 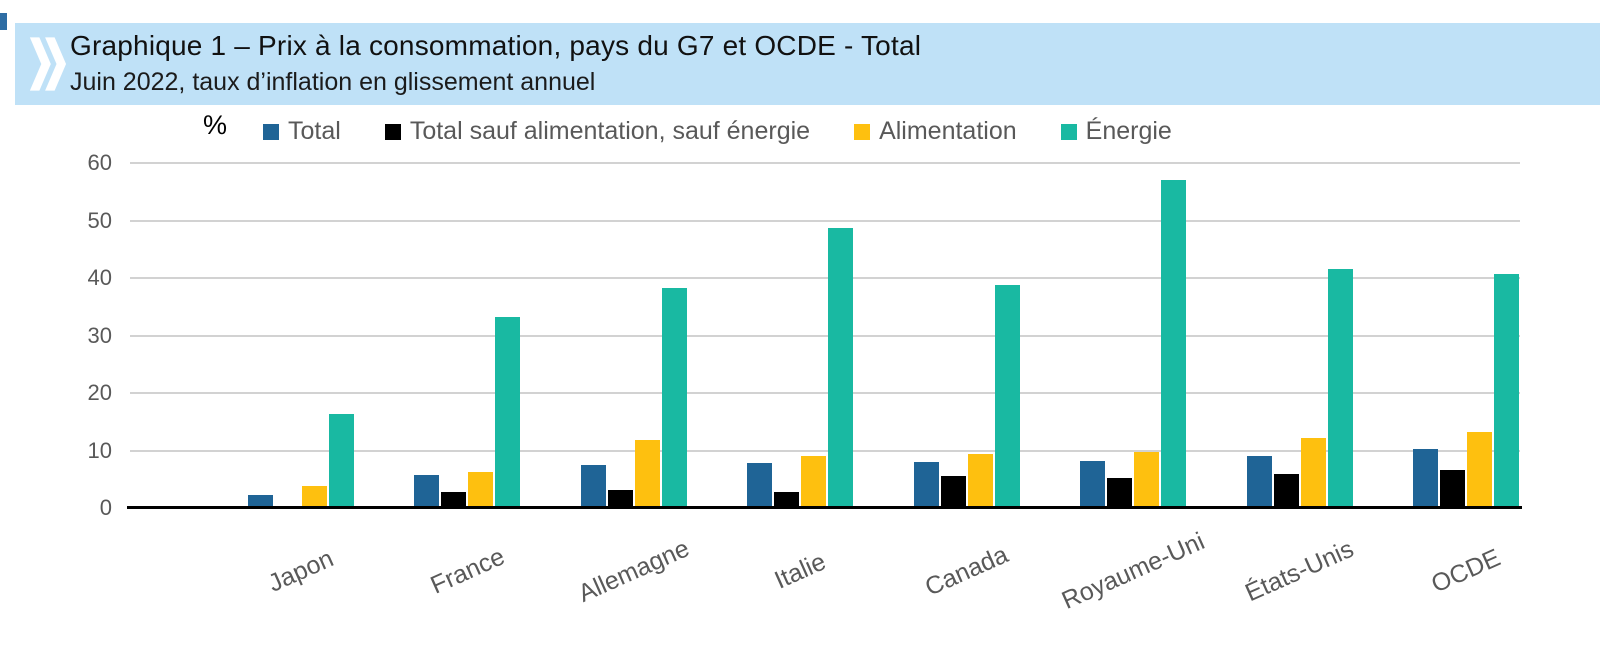 What do you see at coordinates (314, 131) in the screenshot?
I see `legend-label: Total` at bounding box center [314, 131].